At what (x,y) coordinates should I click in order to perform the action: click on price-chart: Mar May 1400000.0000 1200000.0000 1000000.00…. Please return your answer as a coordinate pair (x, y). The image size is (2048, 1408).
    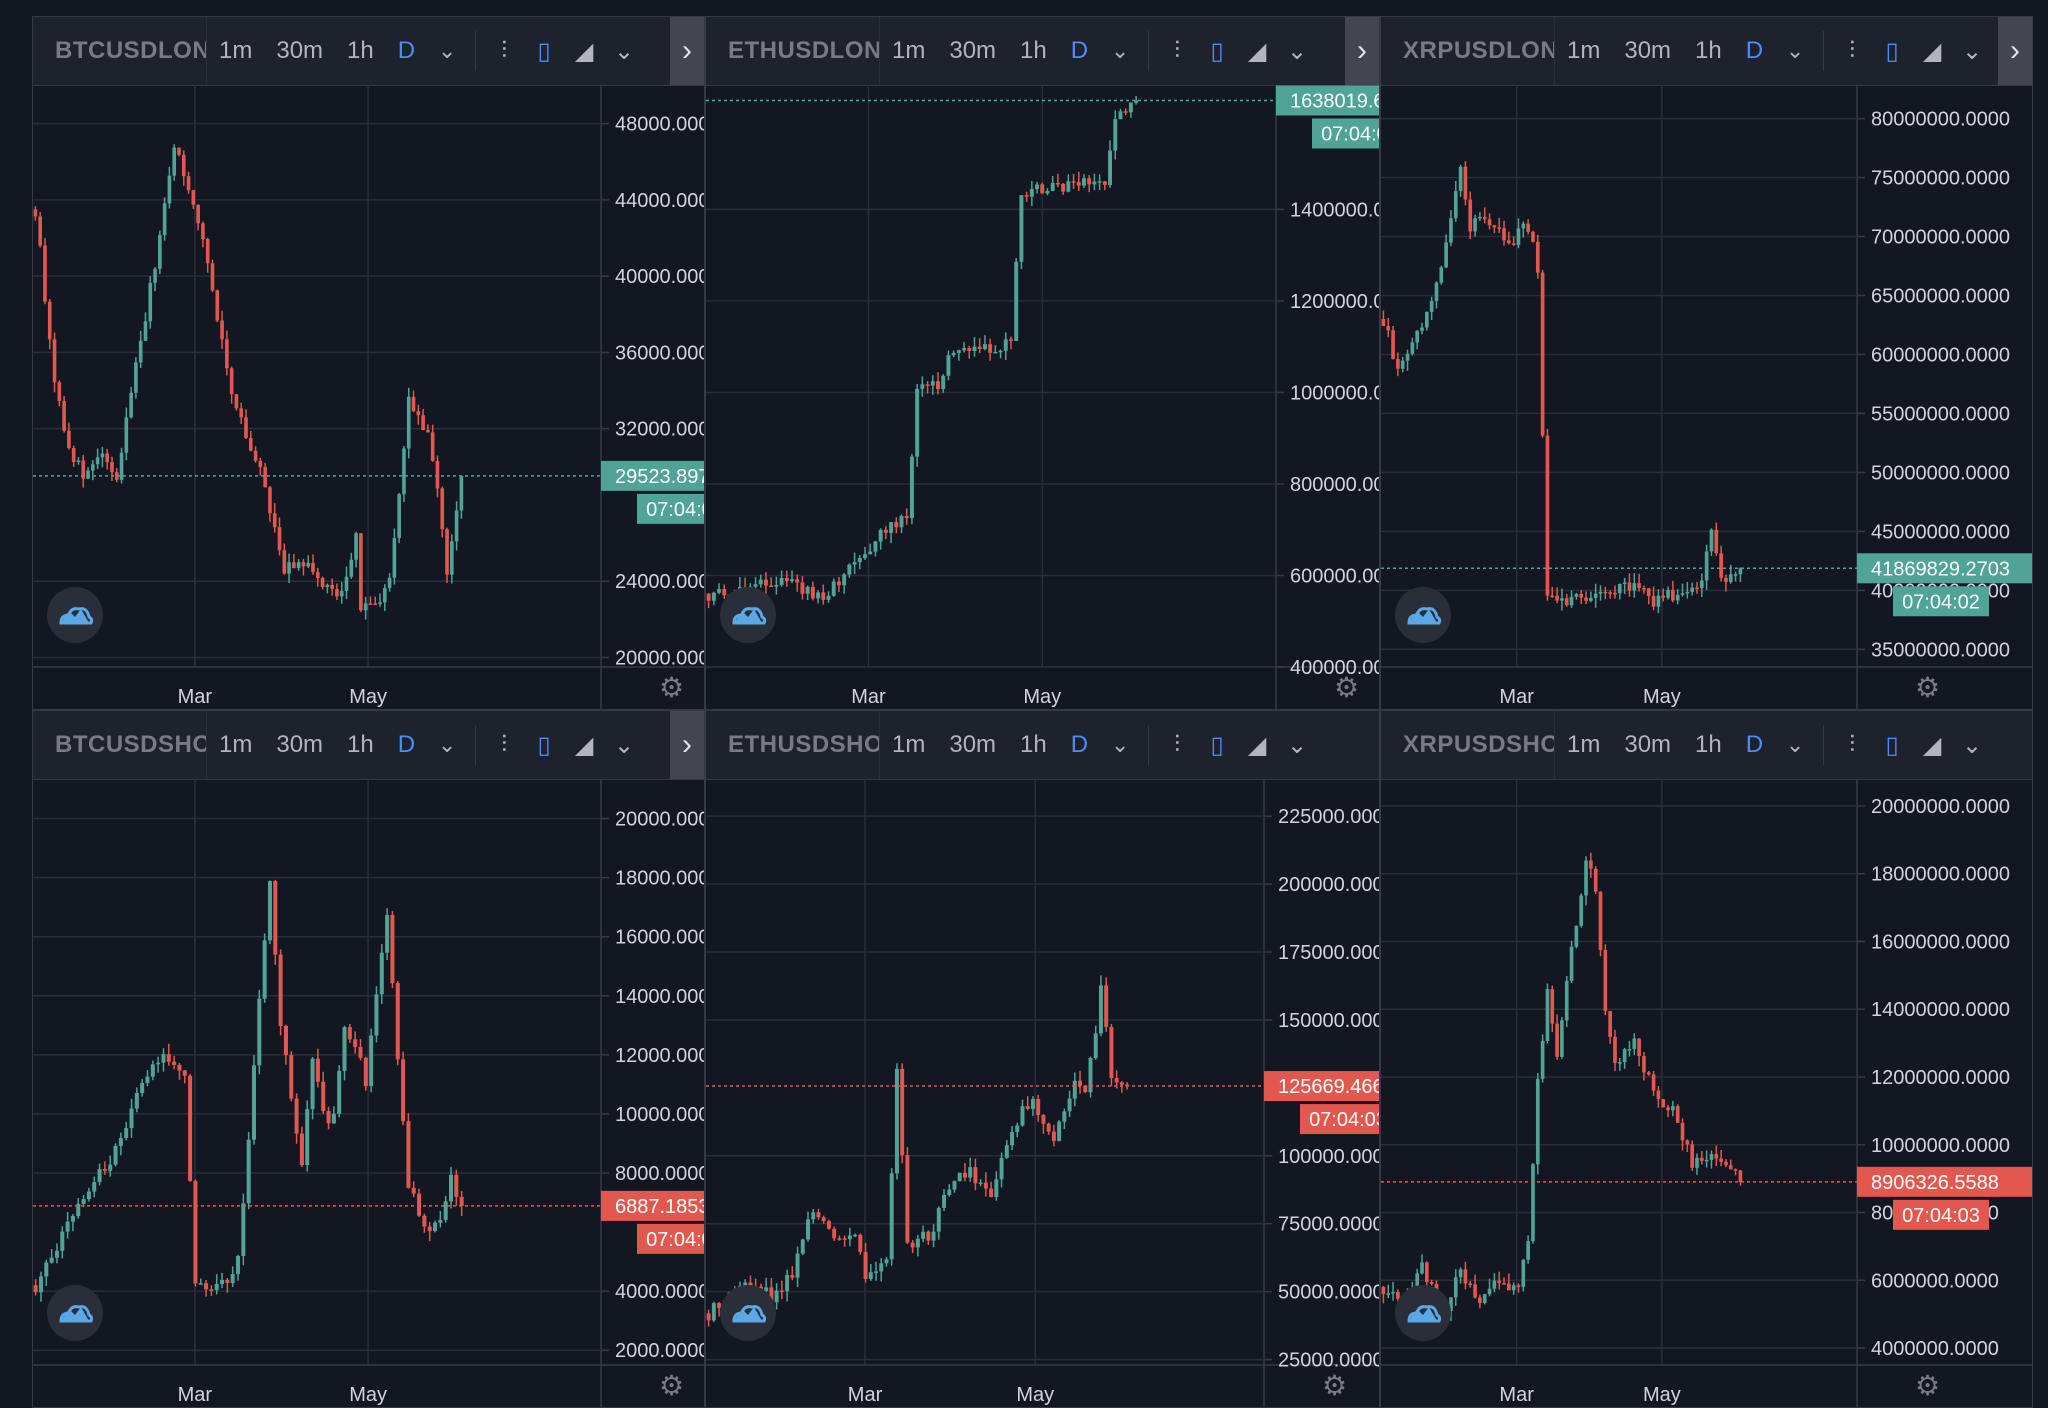
    Looking at the image, I should click on (1043, 397).